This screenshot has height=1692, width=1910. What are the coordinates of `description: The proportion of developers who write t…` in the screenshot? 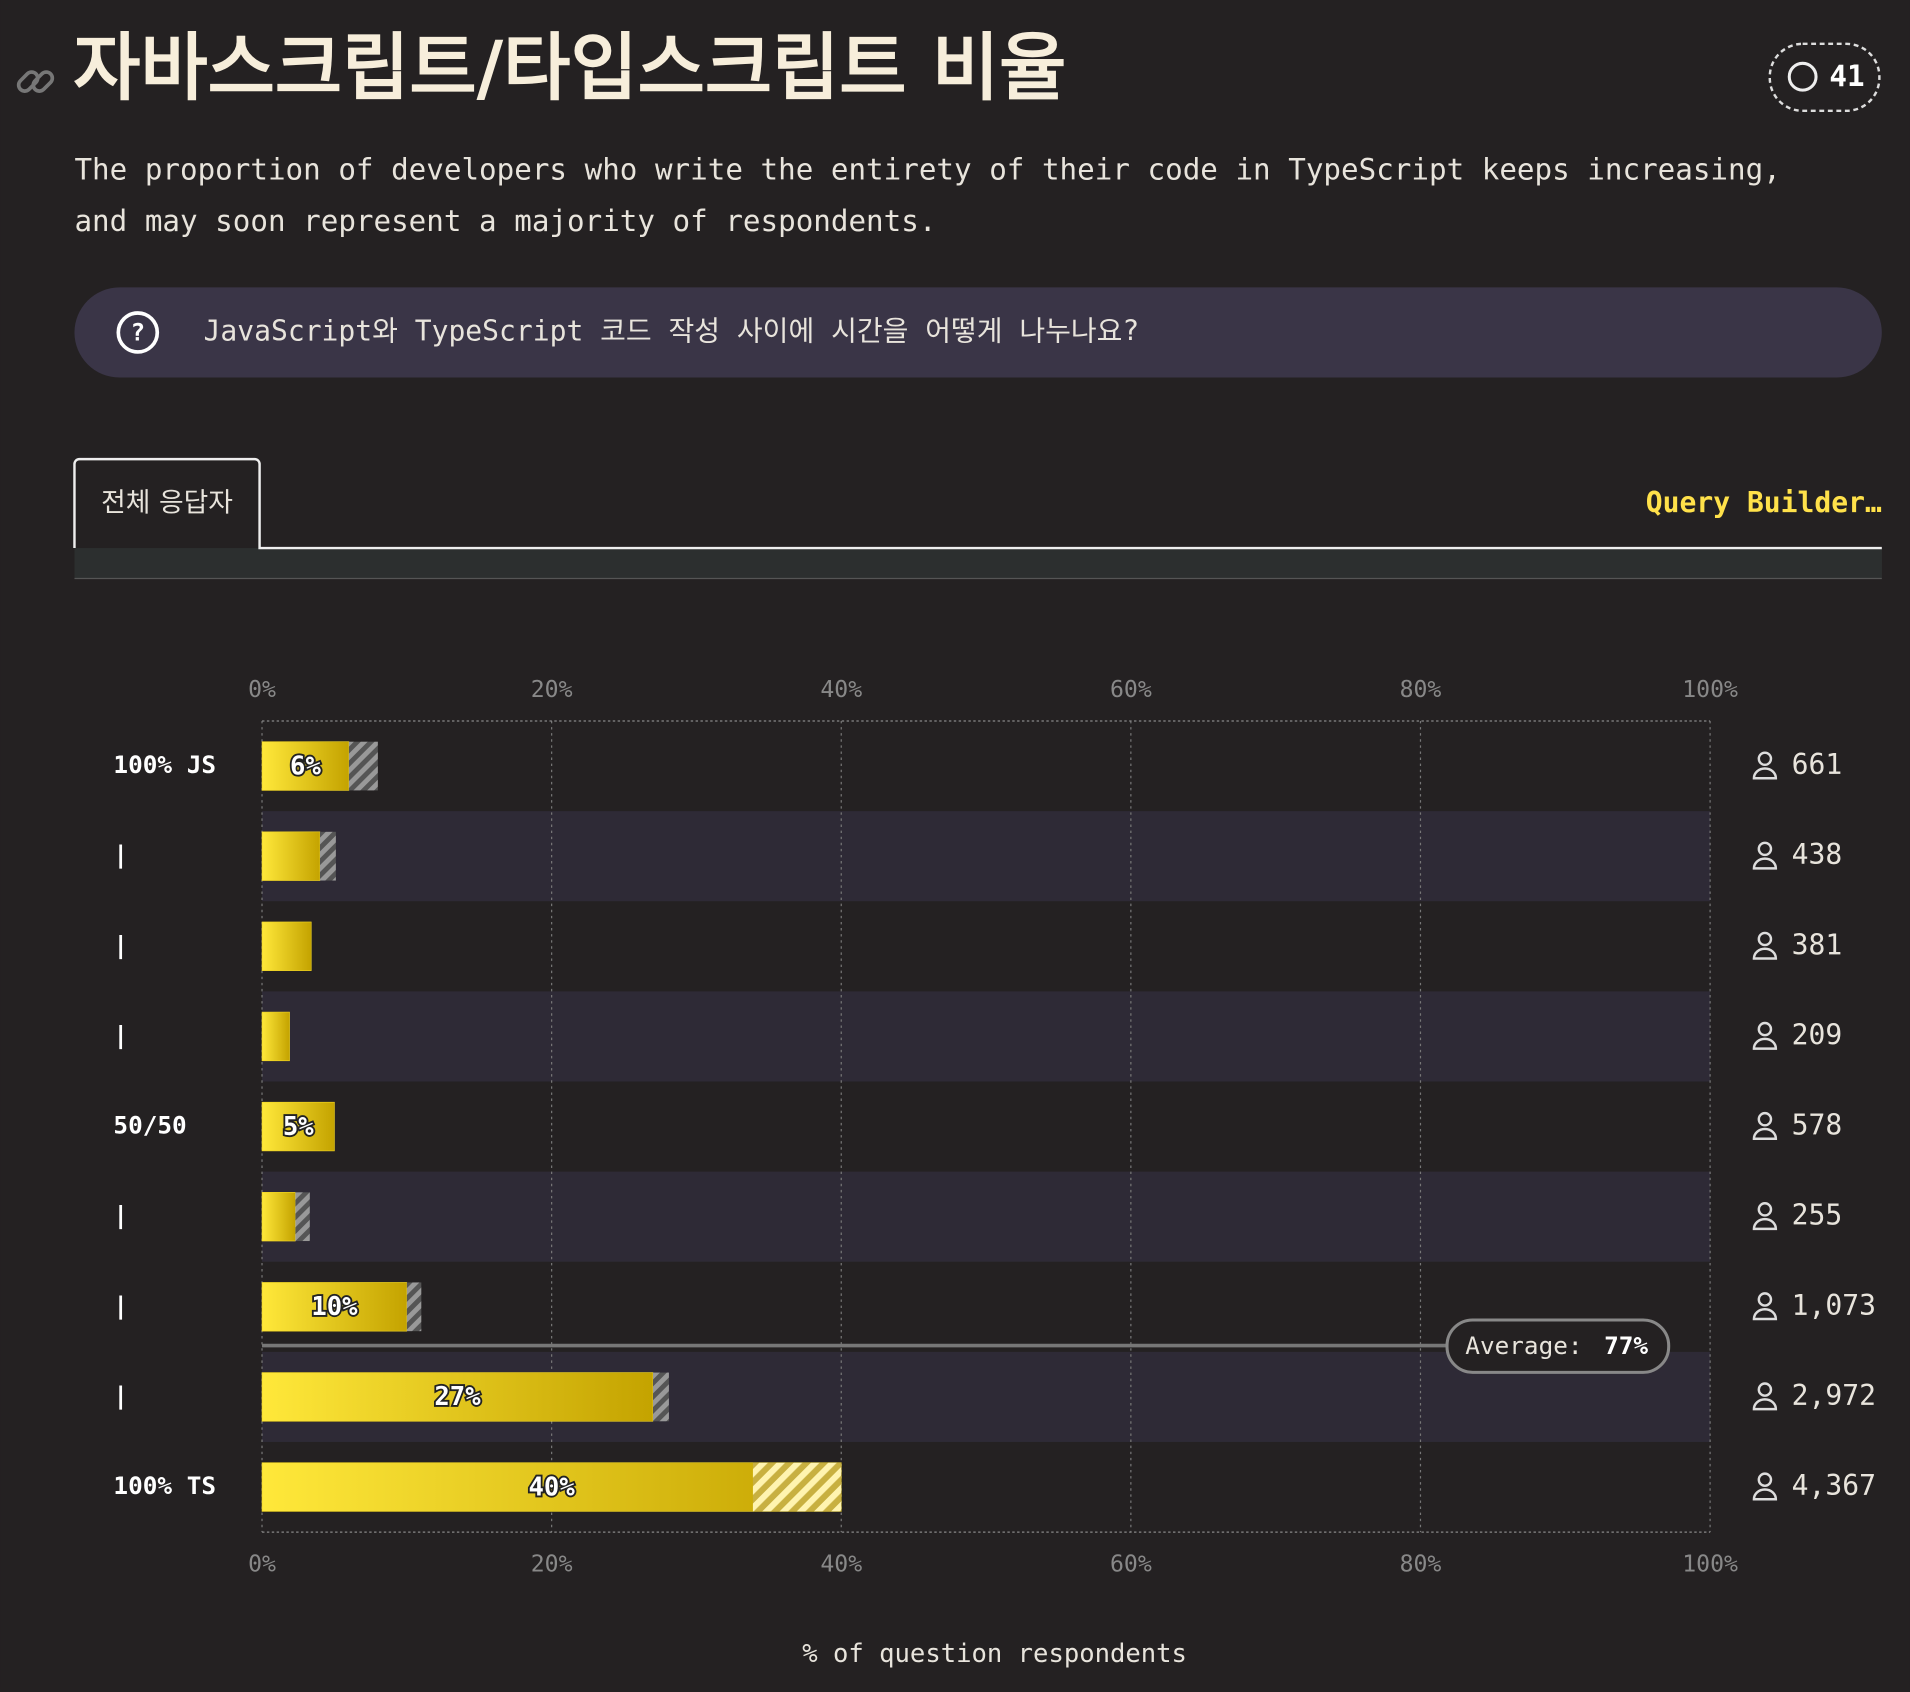 It's located at (927, 170).